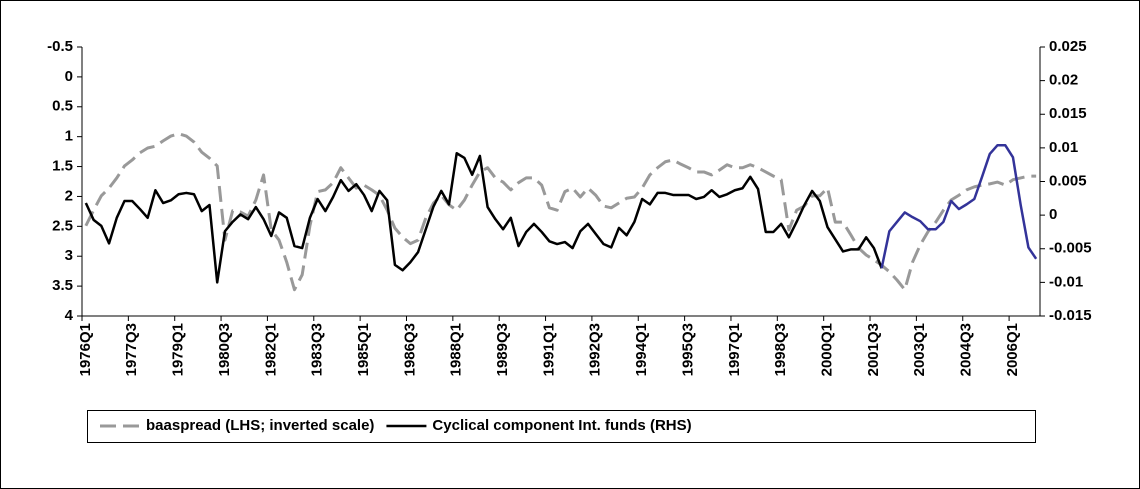 The width and height of the screenshot is (1140, 489). What do you see at coordinates (502, 349) in the screenshot?
I see `x-tick-label: 1989Q3` at bounding box center [502, 349].